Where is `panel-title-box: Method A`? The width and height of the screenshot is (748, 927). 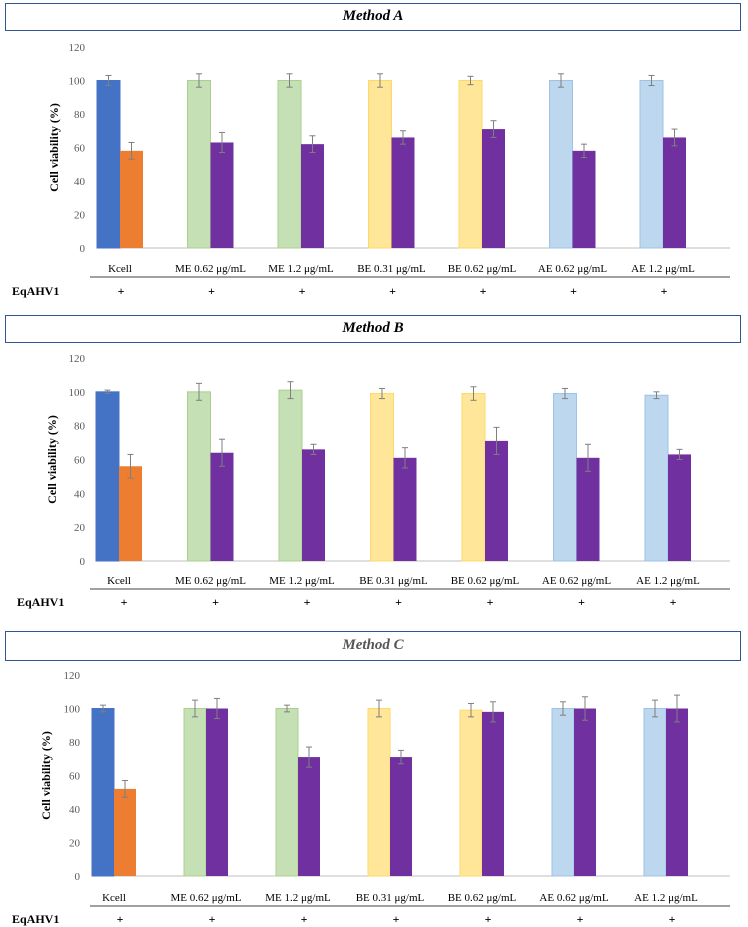 panel-title-box: Method A is located at coordinates (373, 17).